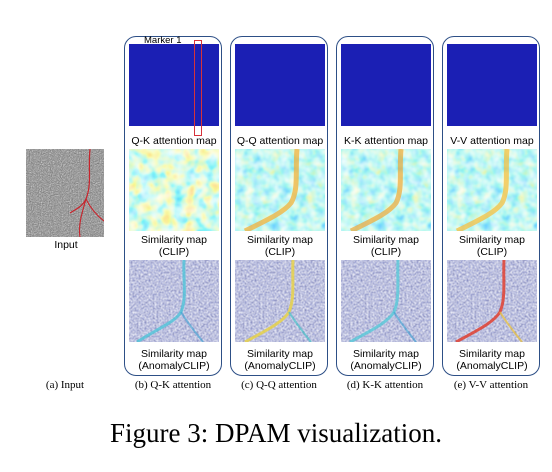 Image resolution: width=552 pixels, height=472 pixels. What do you see at coordinates (386, 246) in the screenshot?
I see `clip-label-kk: Similarity map (CLIP)` at bounding box center [386, 246].